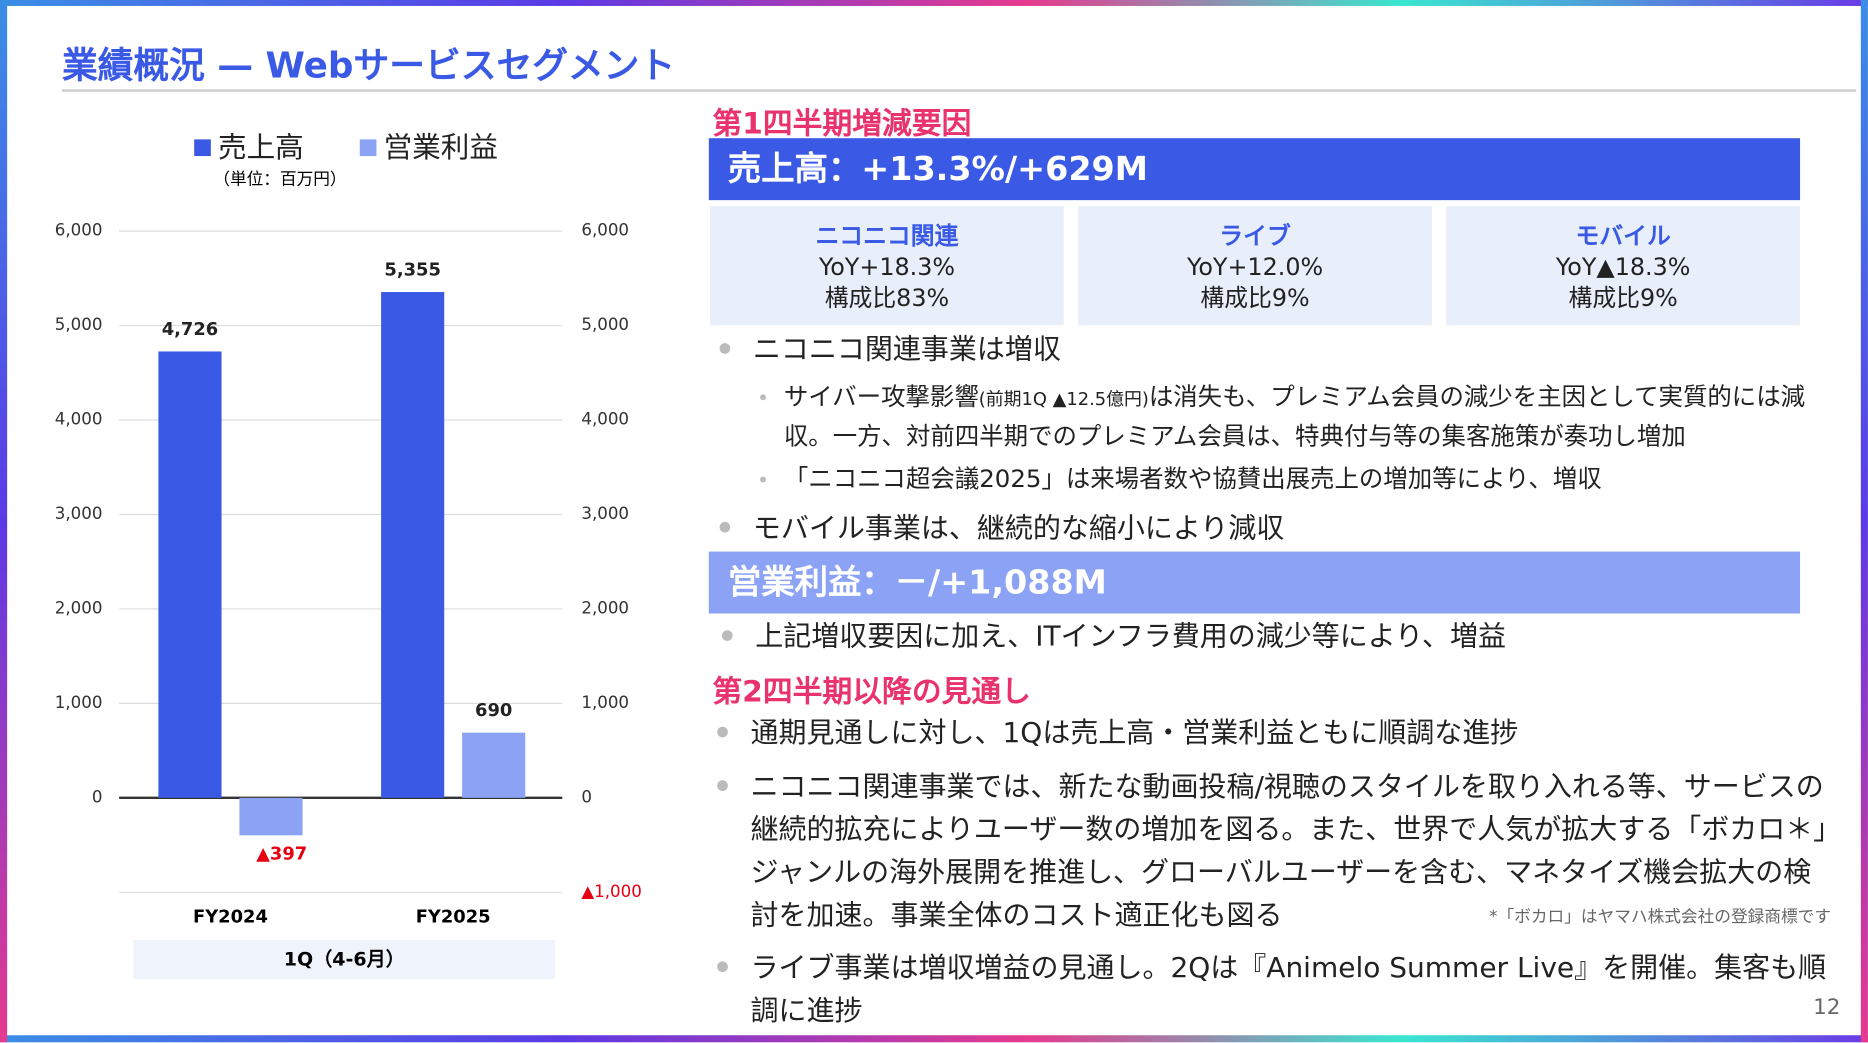 Image resolution: width=1868 pixels, height=1043 pixels. What do you see at coordinates (1001, 527) in the screenshot?
I see `bullet: モバイル事業は、継続的な縮小により減収` at bounding box center [1001, 527].